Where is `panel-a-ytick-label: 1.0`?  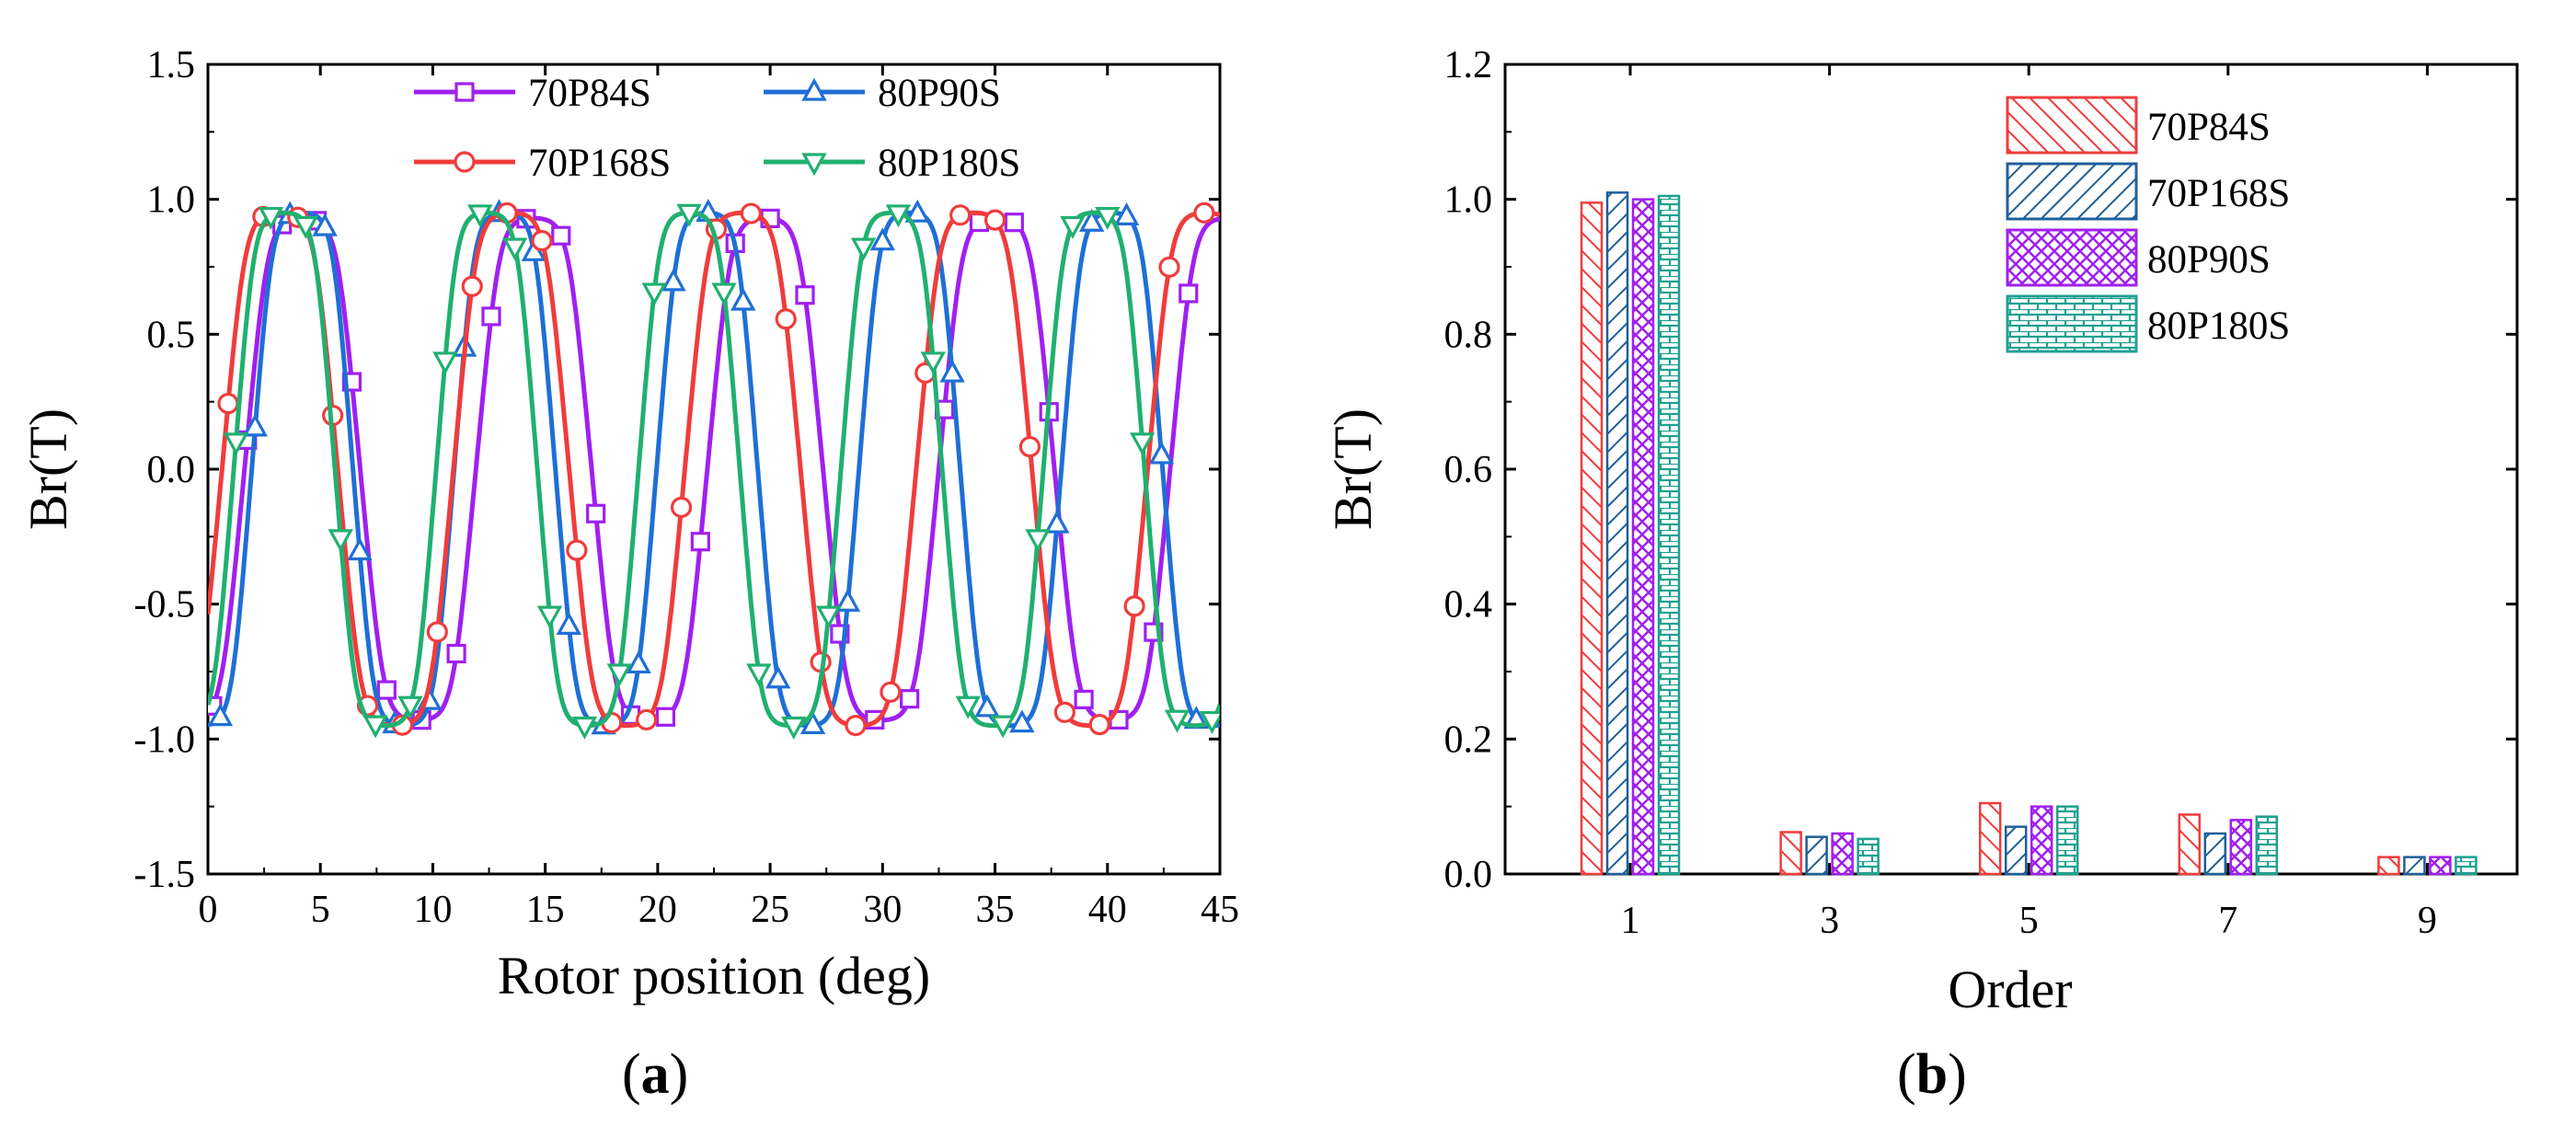 panel-a-ytick-label: 1.0 is located at coordinates (171, 200).